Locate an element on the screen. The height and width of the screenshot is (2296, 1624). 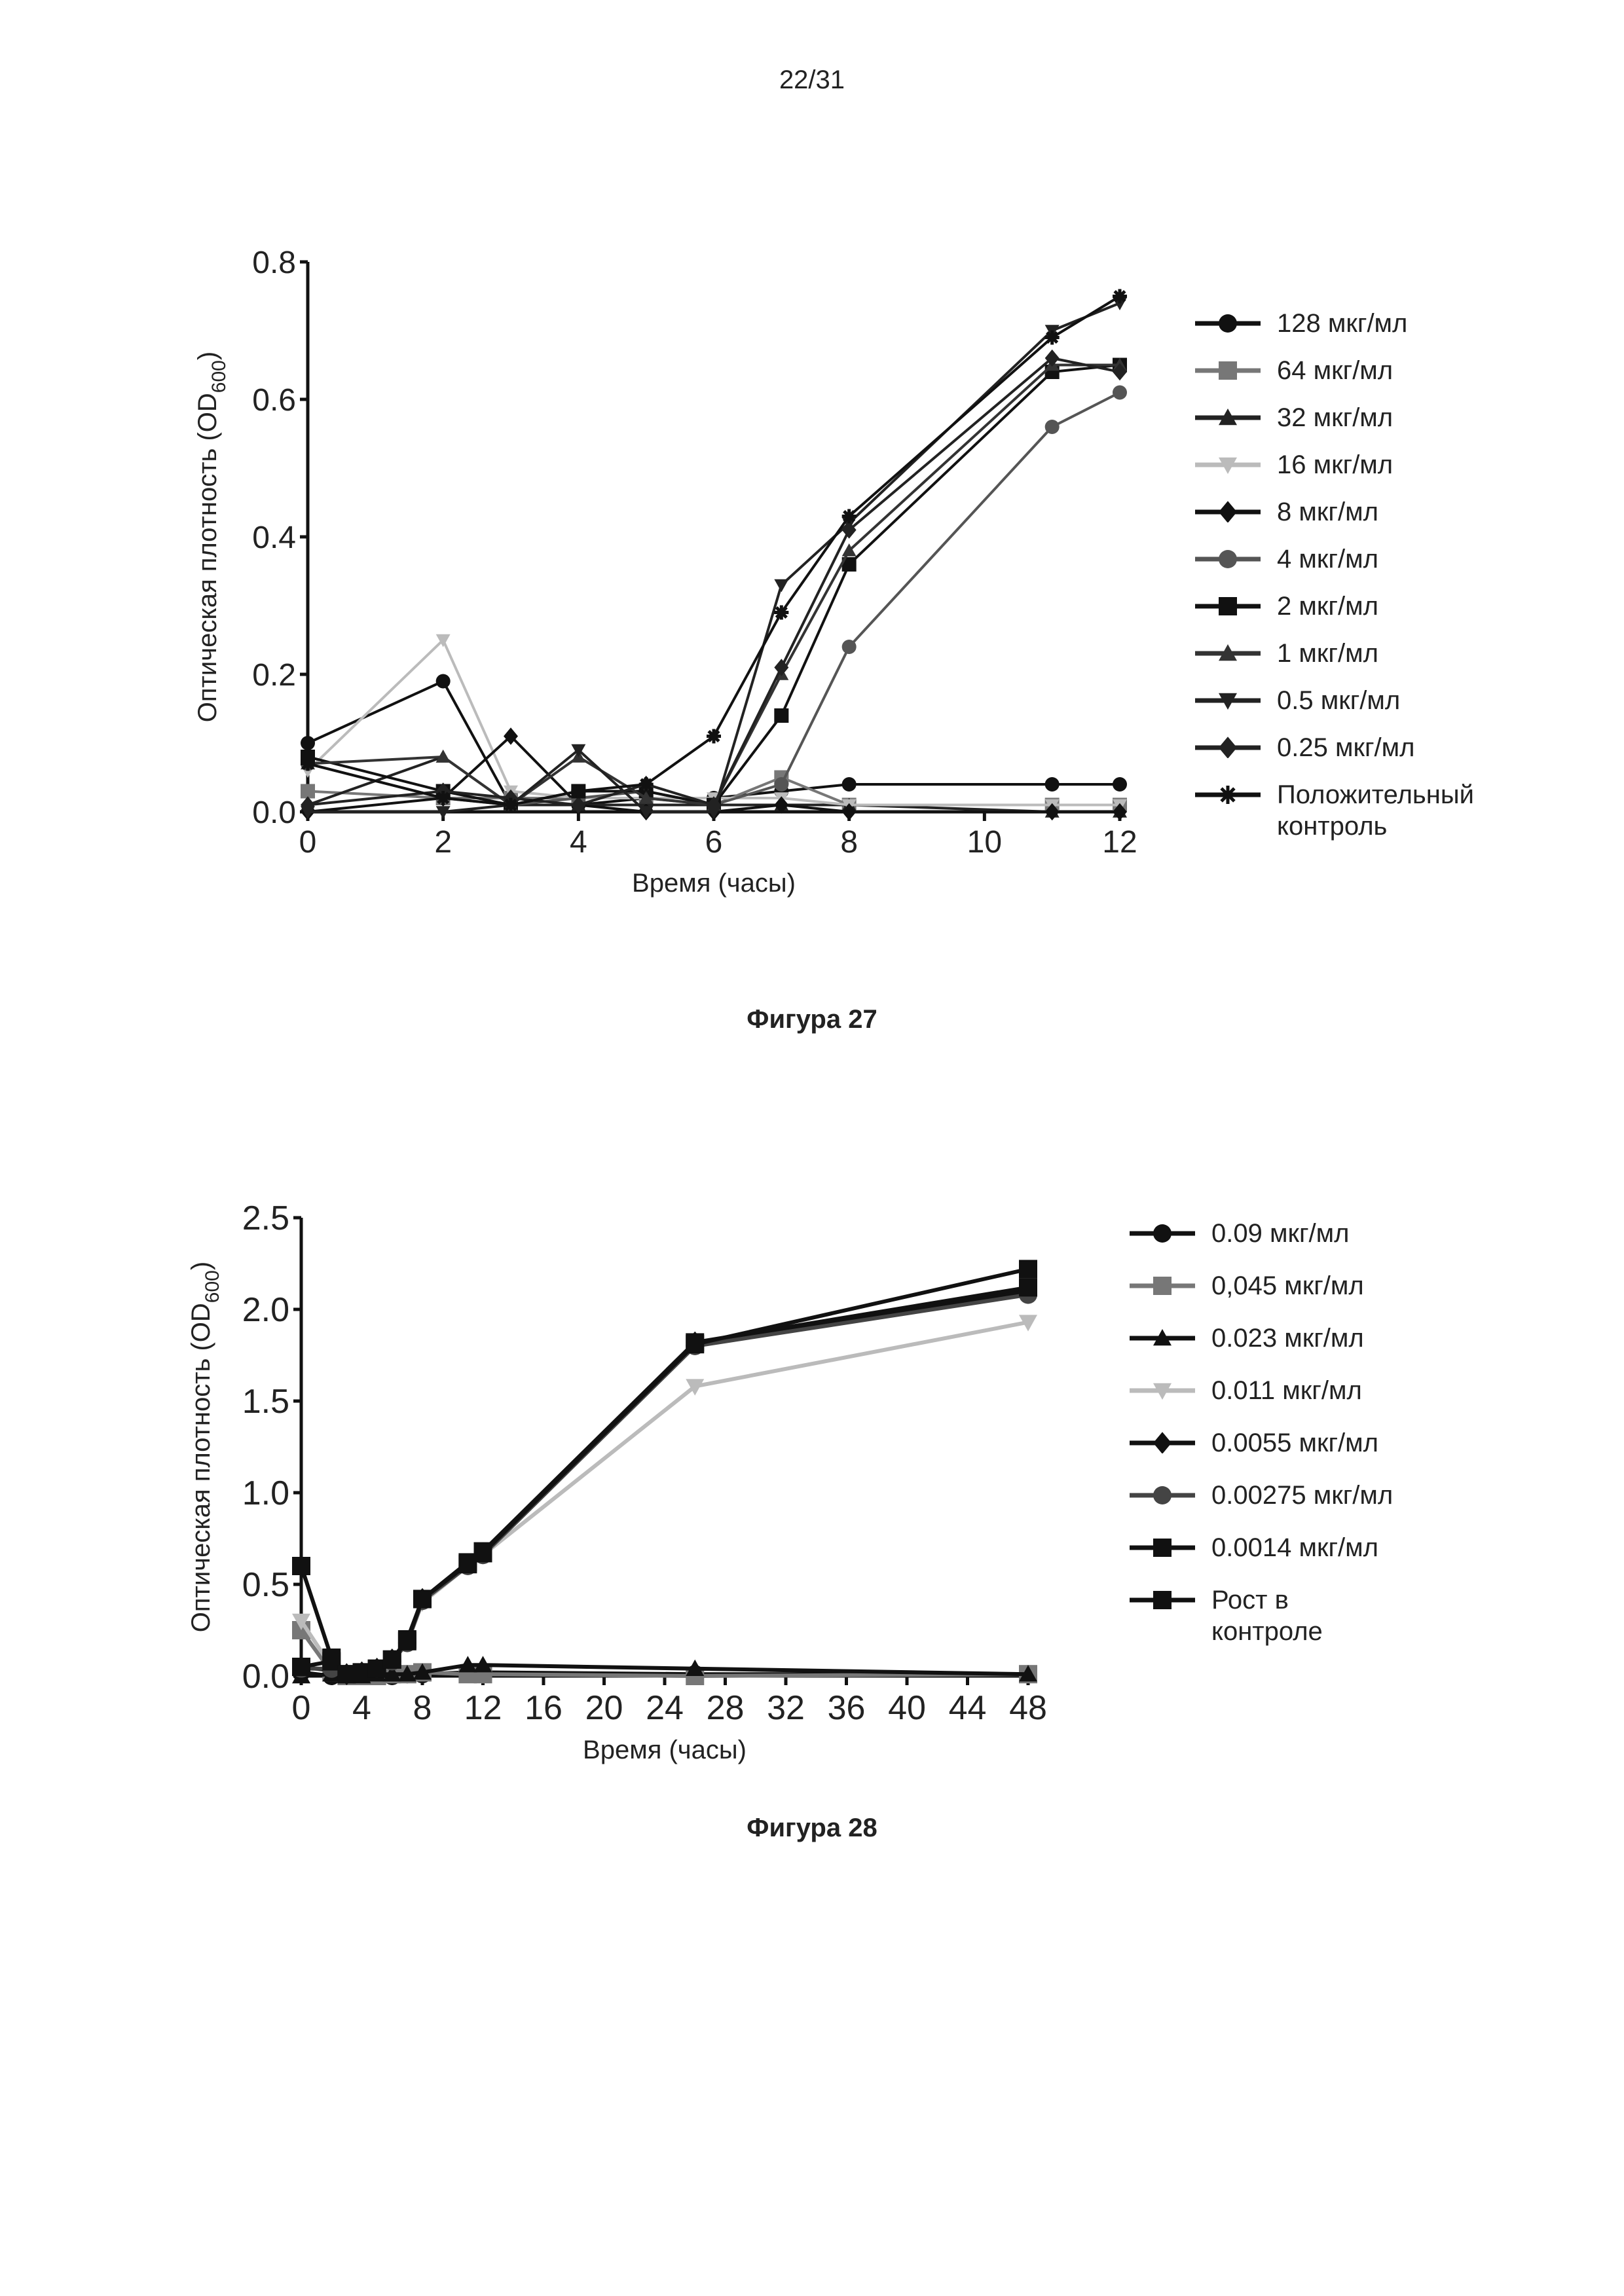
x-tick-label: 6 is located at coordinates (714, 842).